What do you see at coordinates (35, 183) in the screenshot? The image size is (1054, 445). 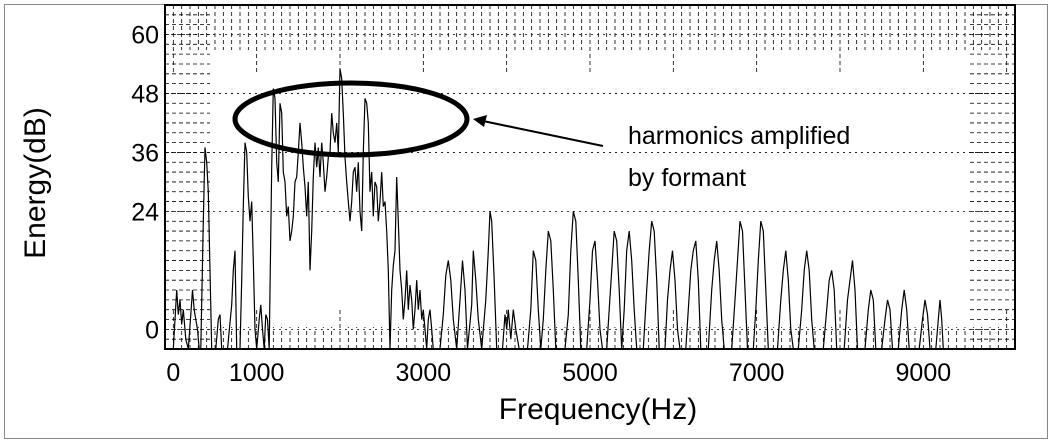 I see `y-axis-title: Energy(dB)` at bounding box center [35, 183].